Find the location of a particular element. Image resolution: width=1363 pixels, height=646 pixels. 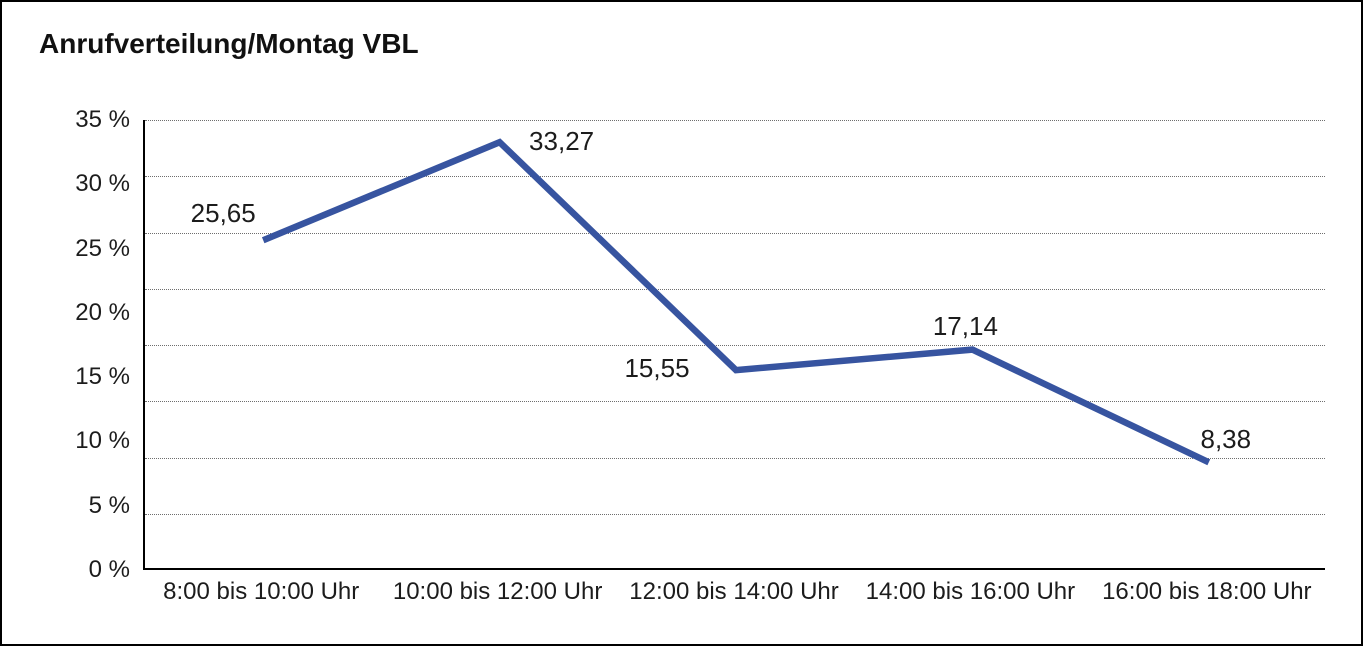

x-axis-category-label: 14:00 bis 16:00 Uhr is located at coordinates (970, 591).